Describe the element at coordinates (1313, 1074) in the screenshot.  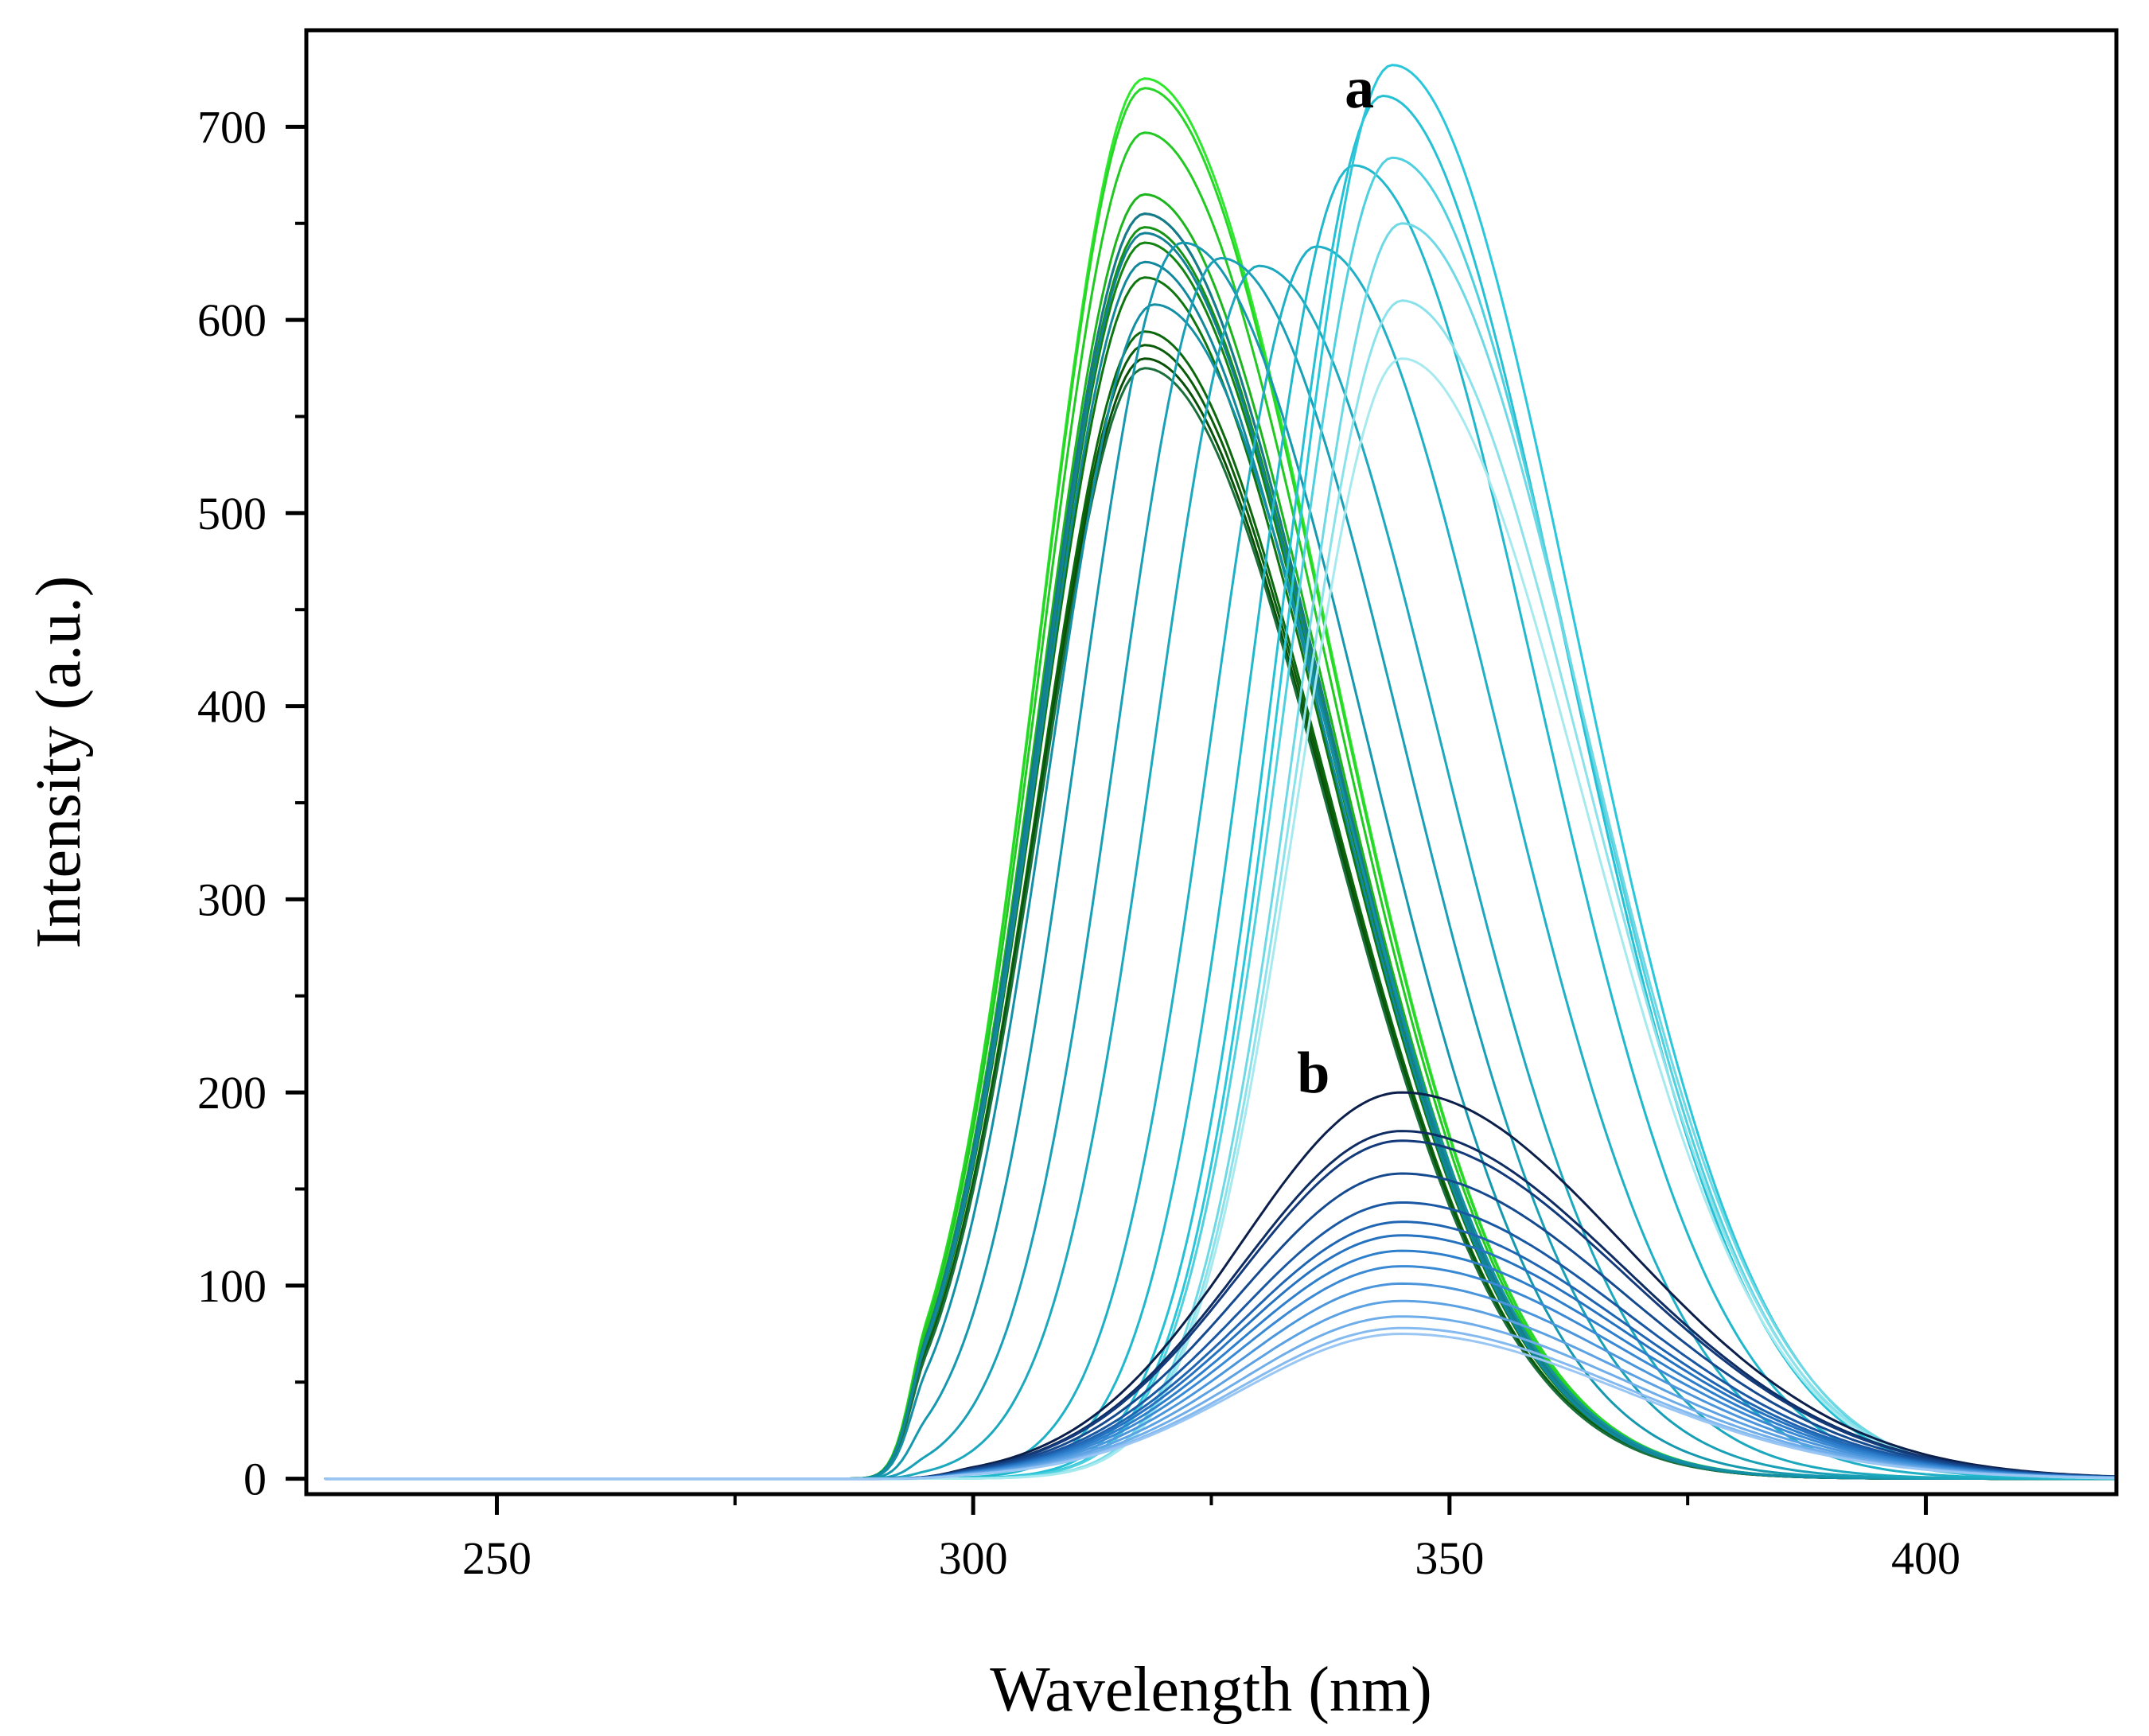
I see `annotation-b: b` at that location.